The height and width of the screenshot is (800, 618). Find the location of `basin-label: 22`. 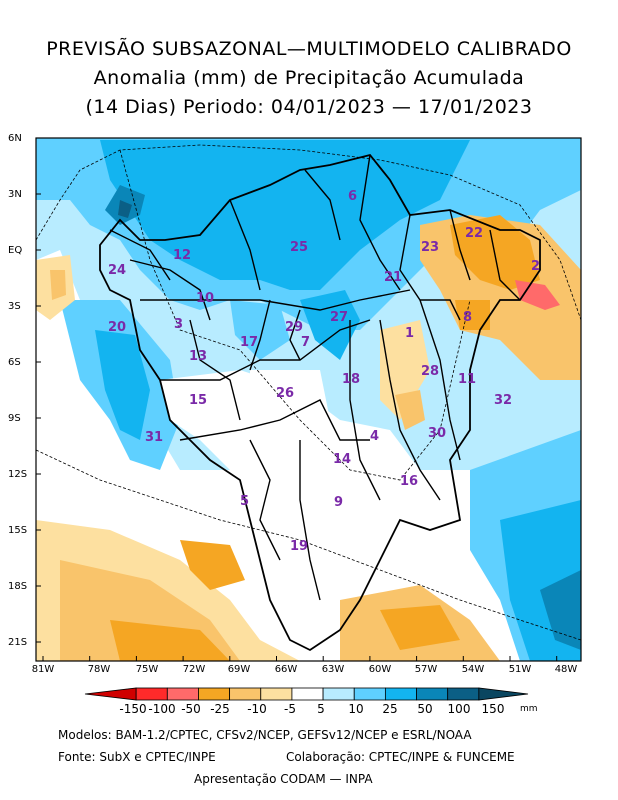

basin-label: 22 is located at coordinates (474, 233).